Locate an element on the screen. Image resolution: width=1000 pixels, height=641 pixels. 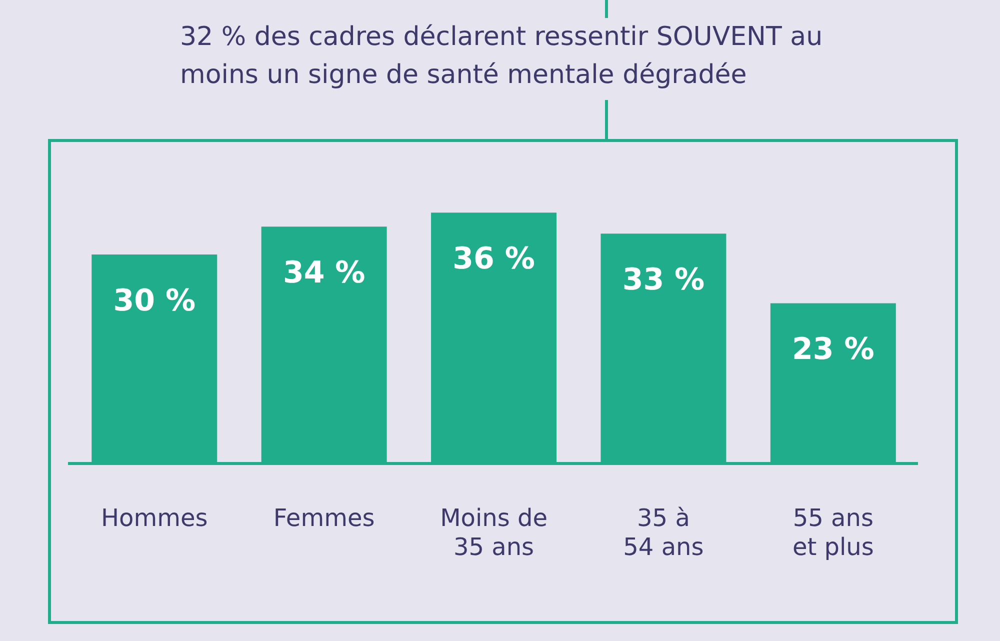
x-tick-label: Moins de 35 ans is located at coordinates (494, 532).